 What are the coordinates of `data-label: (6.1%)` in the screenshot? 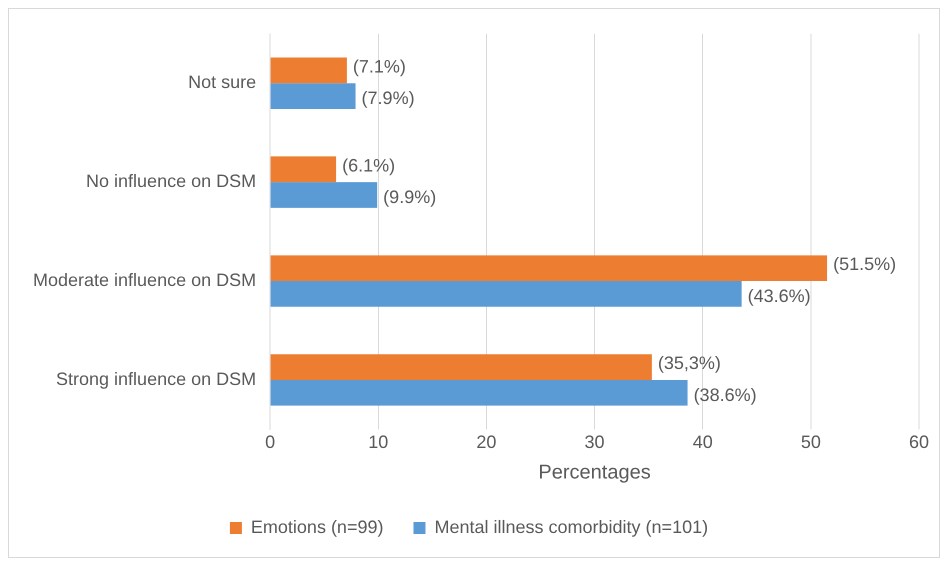 It's located at (369, 165).